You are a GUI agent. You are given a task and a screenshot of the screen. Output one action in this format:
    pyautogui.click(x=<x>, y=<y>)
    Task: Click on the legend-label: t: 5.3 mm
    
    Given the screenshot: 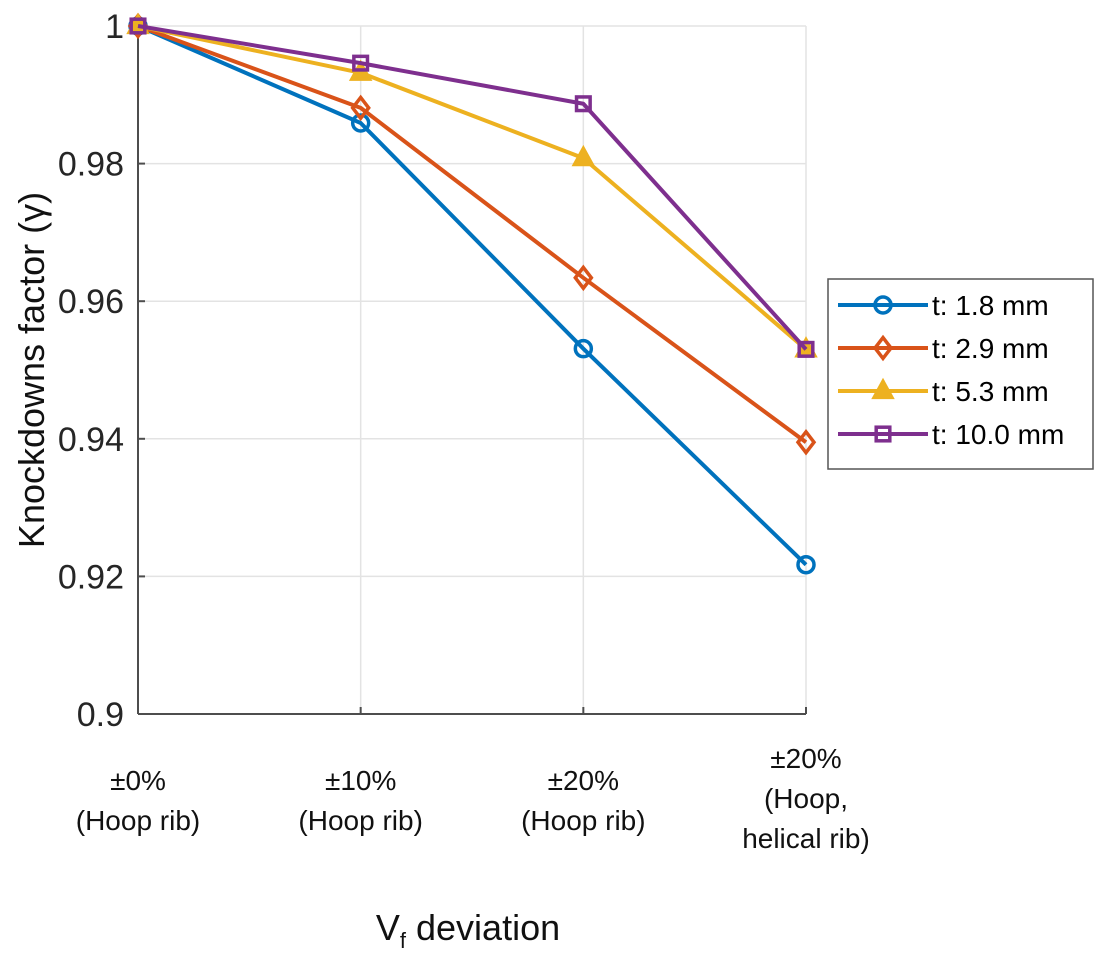 What is the action you would take?
    pyautogui.click(x=990, y=391)
    